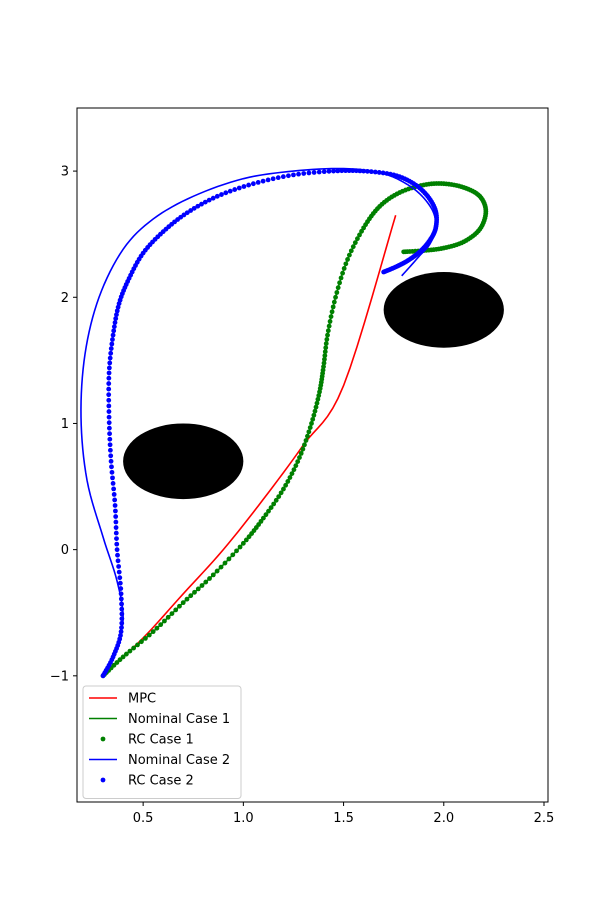  What do you see at coordinates (544, 818) in the screenshot?
I see `x-tick-label: 2.5` at bounding box center [544, 818].